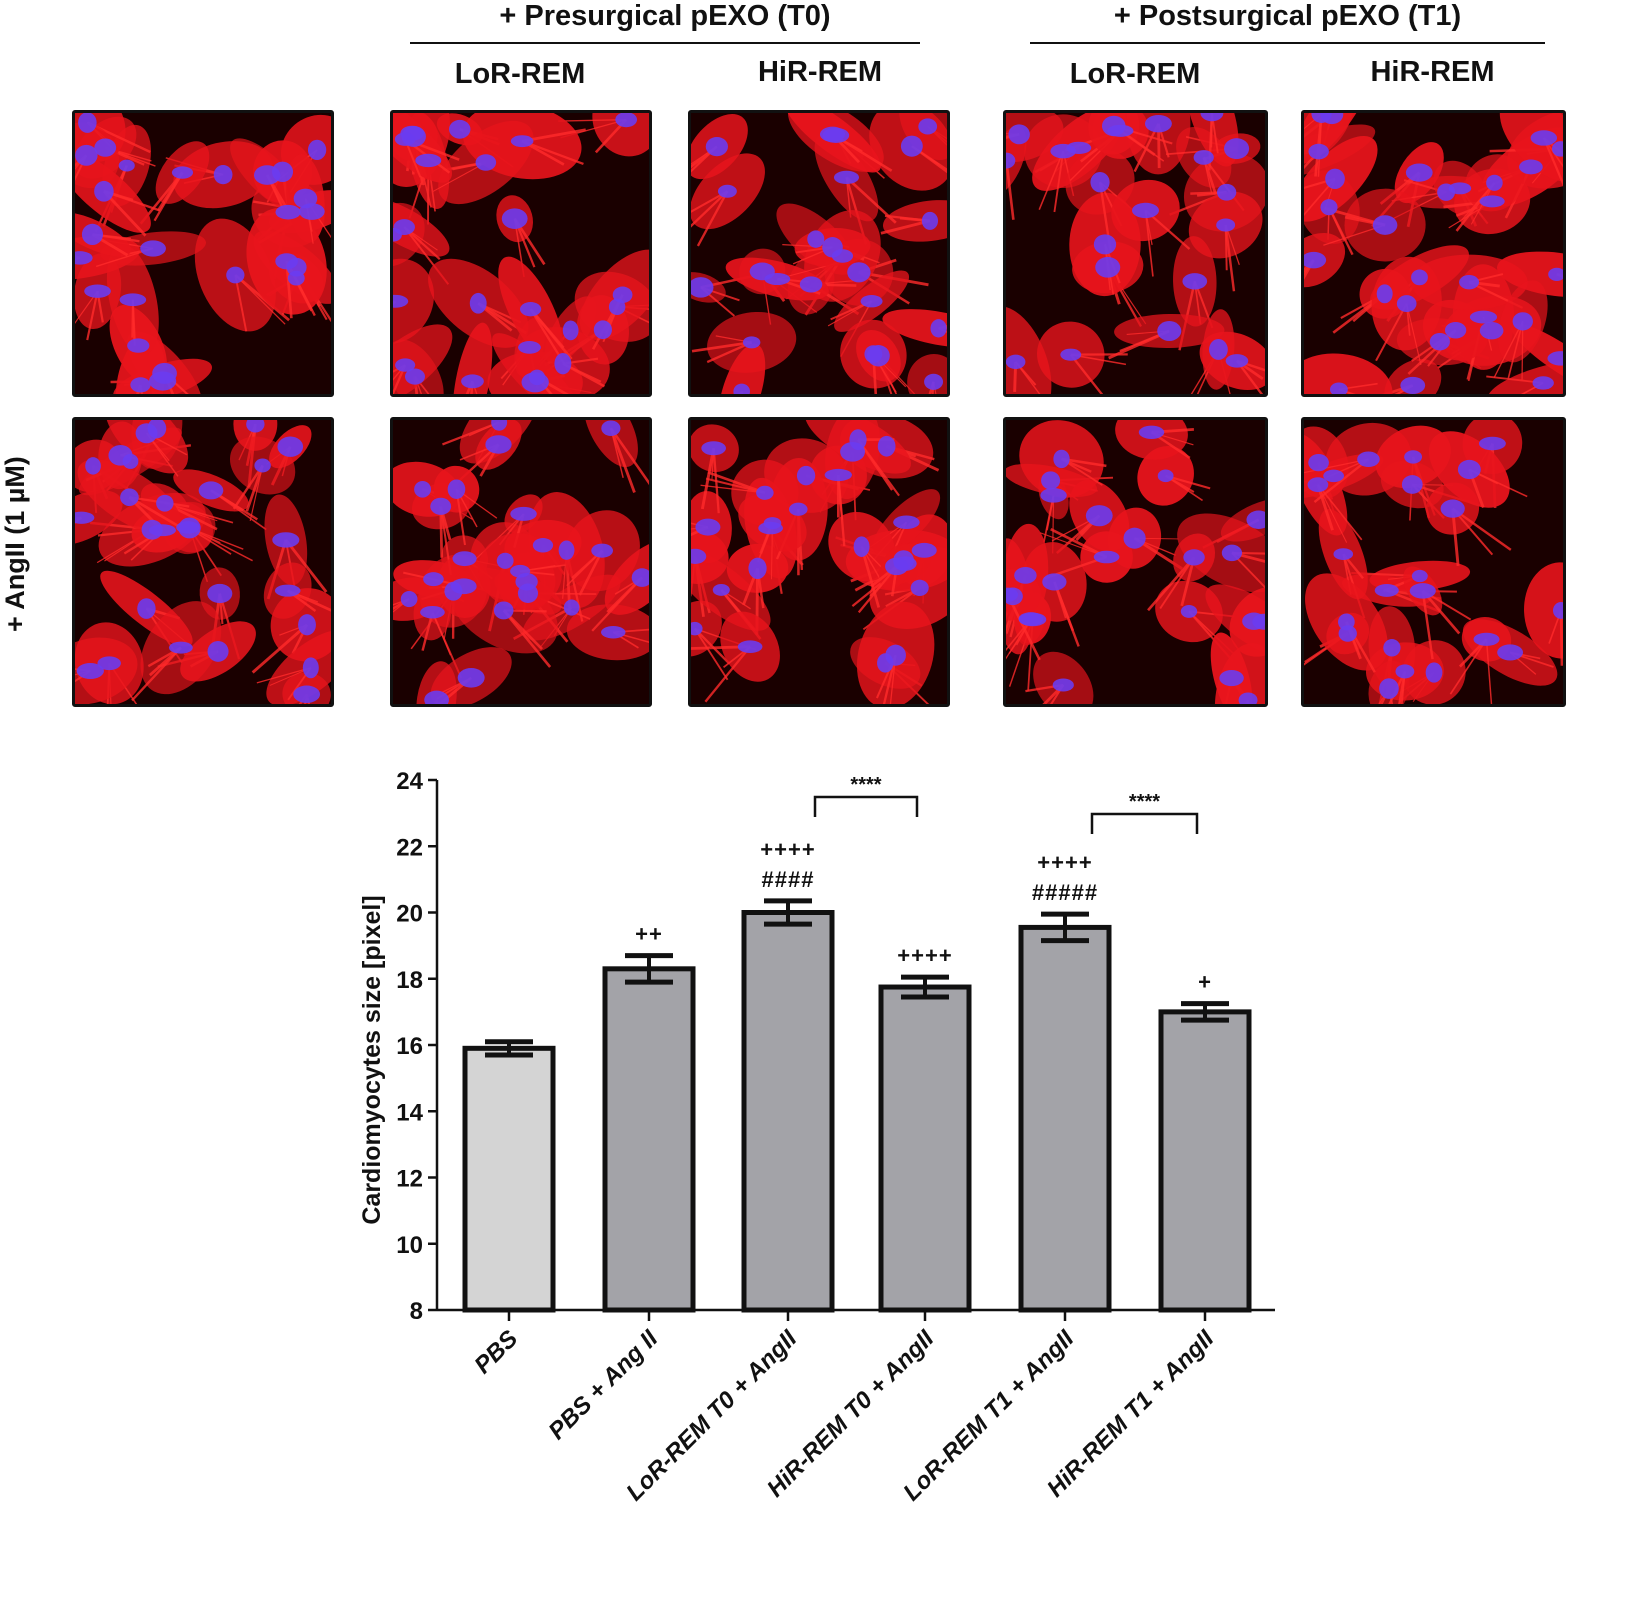 The image size is (1650, 1605). Describe the element at coordinates (1135, 253) in the screenshot. I see `micrograph-t1-lor-top` at that location.